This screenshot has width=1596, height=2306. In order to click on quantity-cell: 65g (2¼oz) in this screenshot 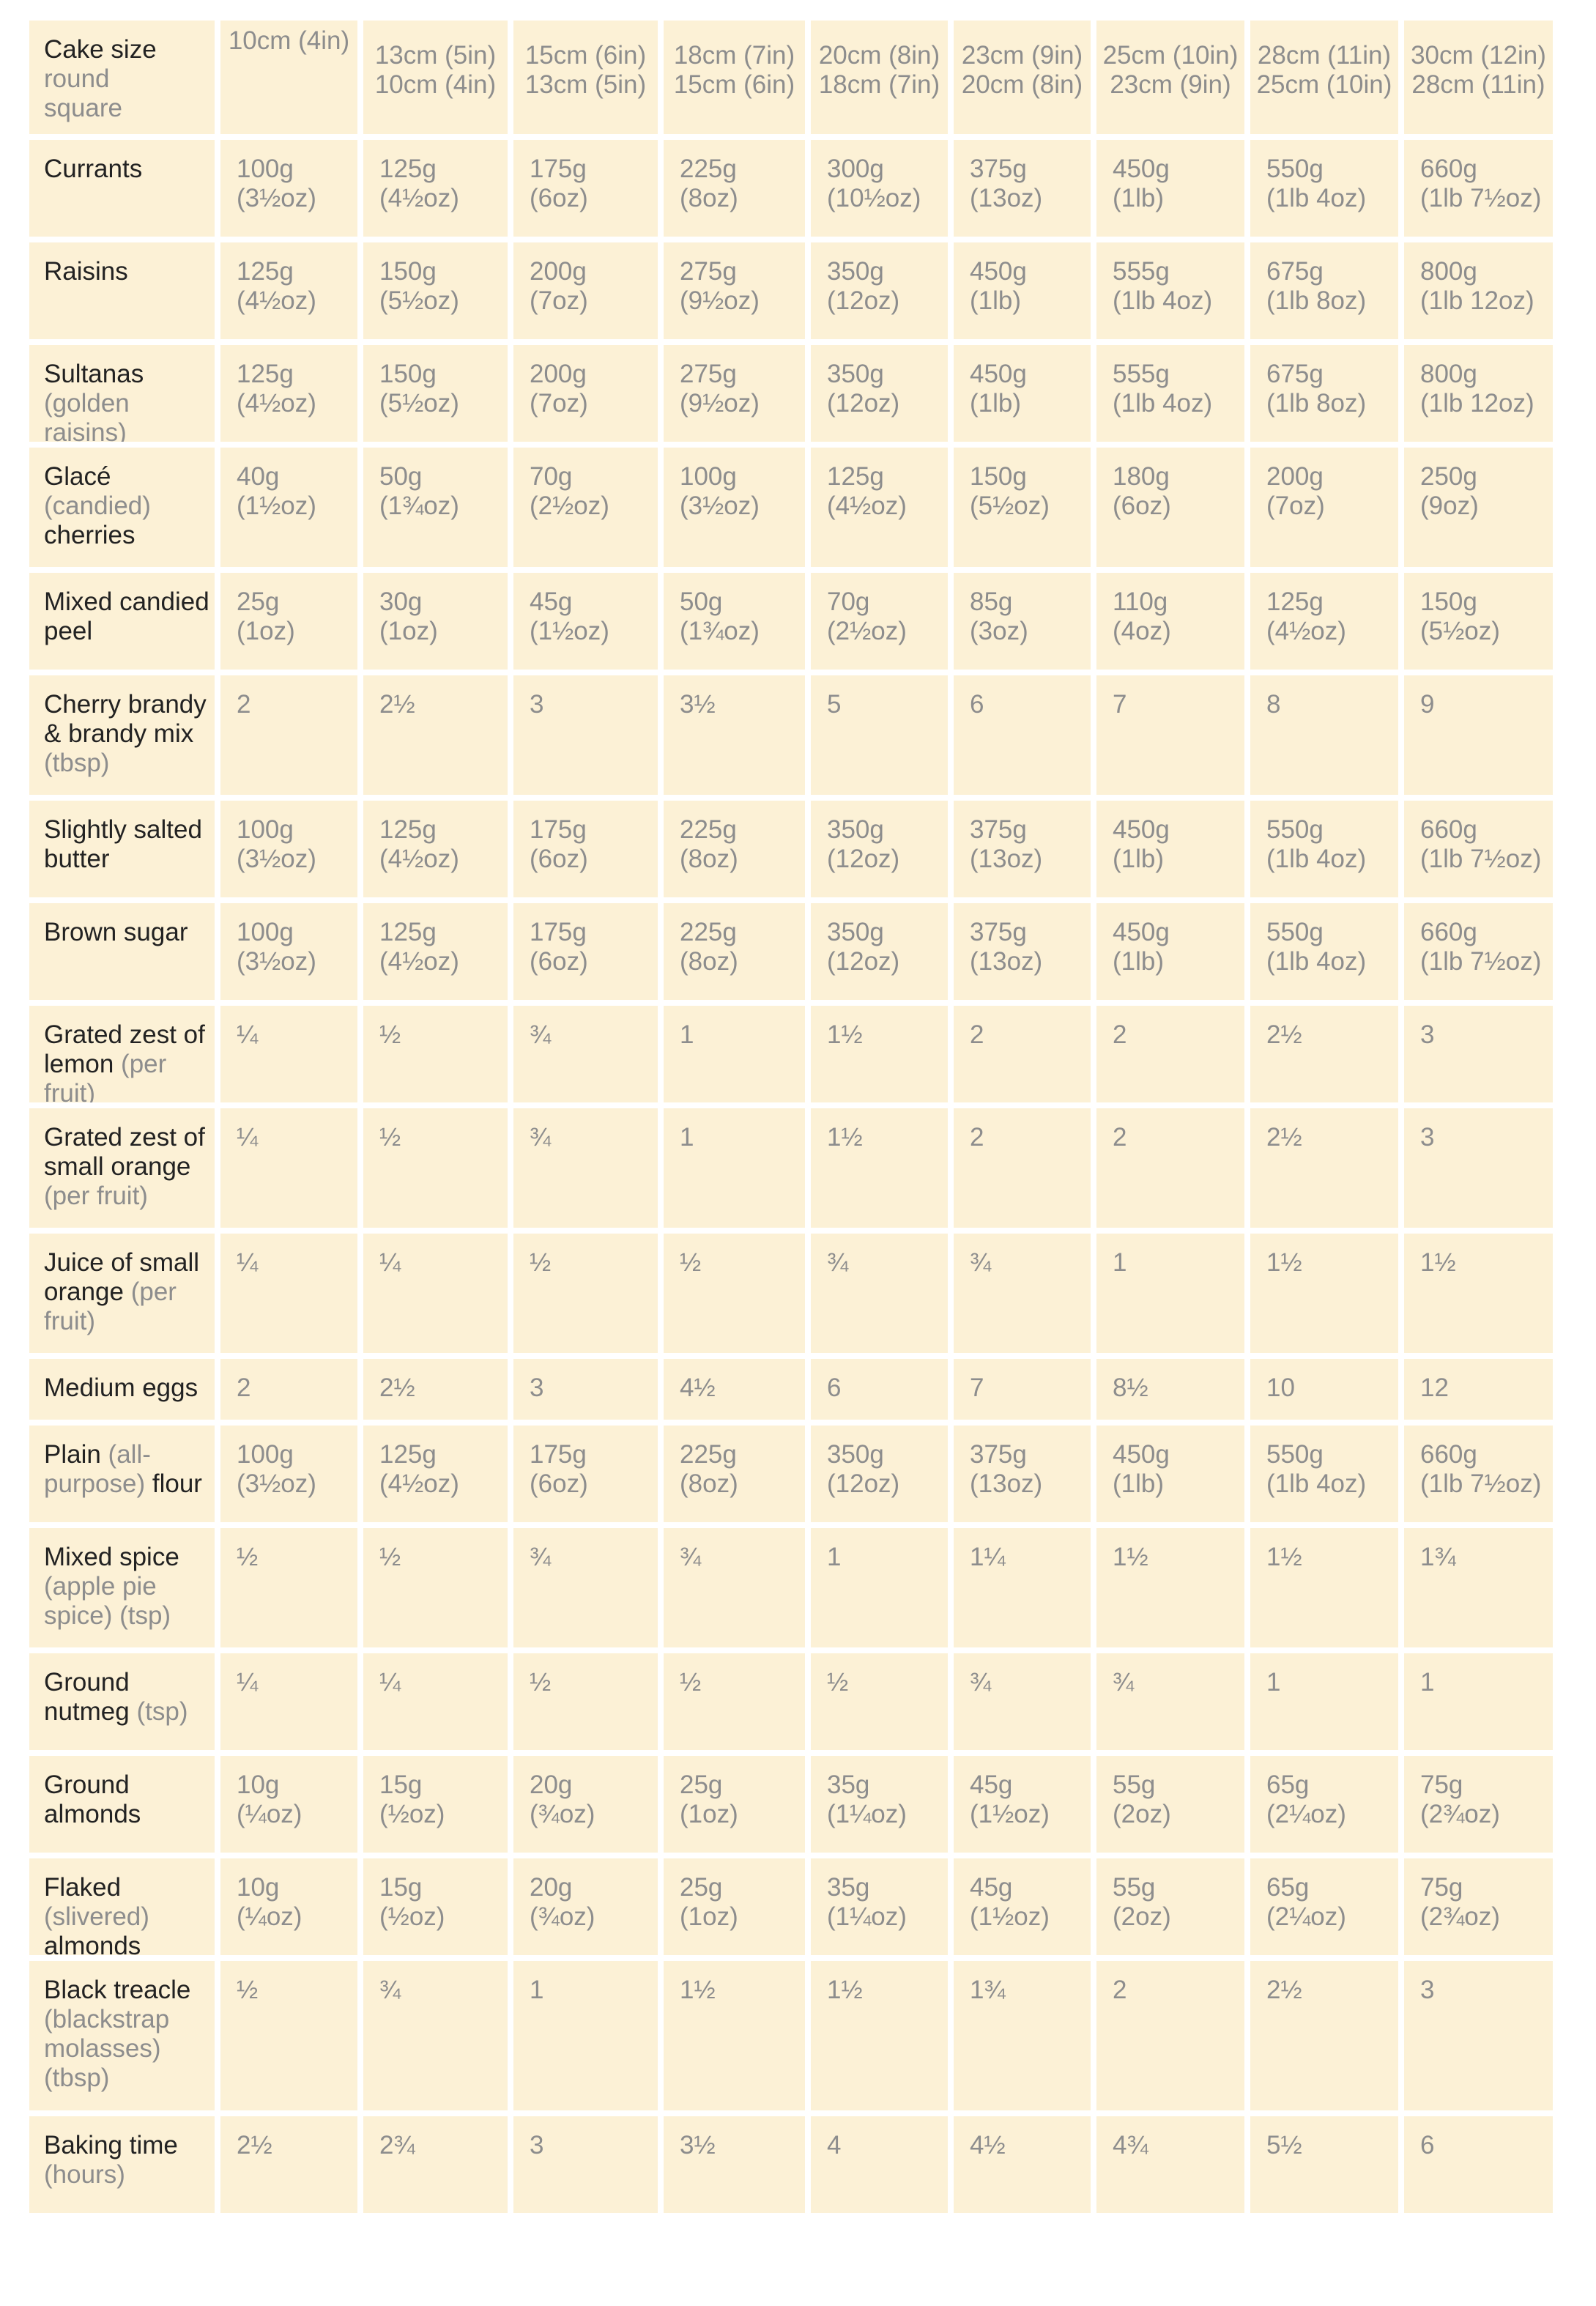, I will do `click(1324, 1804)`.